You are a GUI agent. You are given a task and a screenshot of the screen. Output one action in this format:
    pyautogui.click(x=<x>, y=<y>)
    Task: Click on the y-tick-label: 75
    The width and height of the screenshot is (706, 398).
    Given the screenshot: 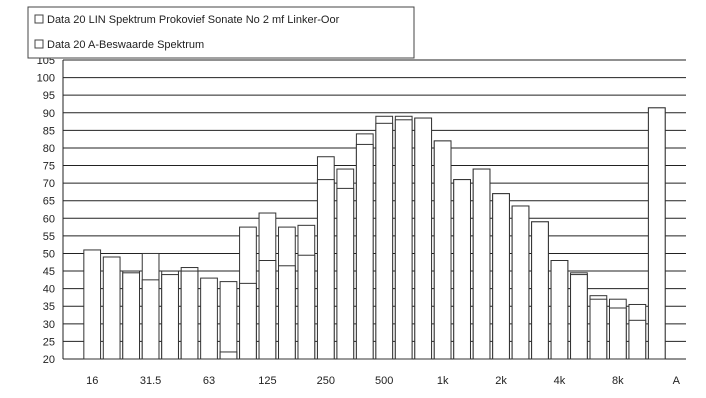 What is the action you would take?
    pyautogui.click(x=49, y=167)
    